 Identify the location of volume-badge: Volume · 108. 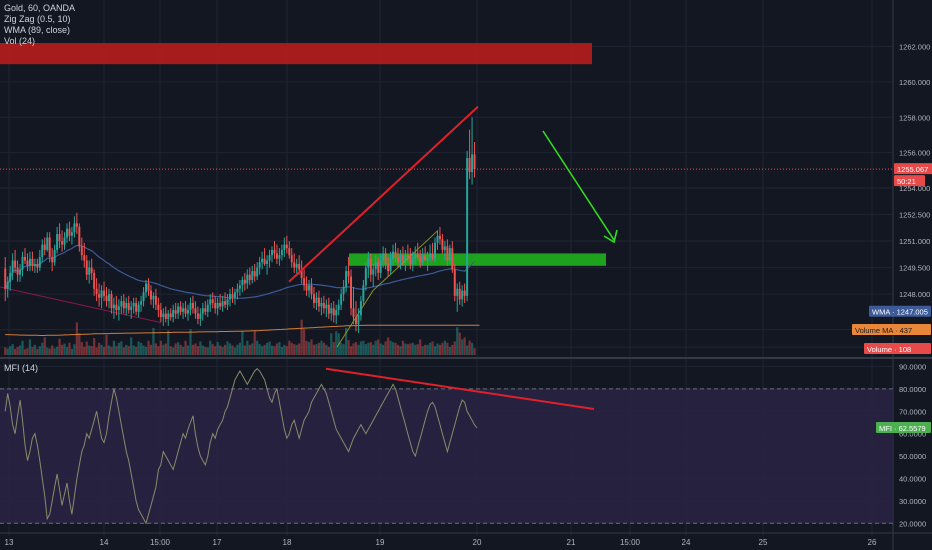
(889, 349).